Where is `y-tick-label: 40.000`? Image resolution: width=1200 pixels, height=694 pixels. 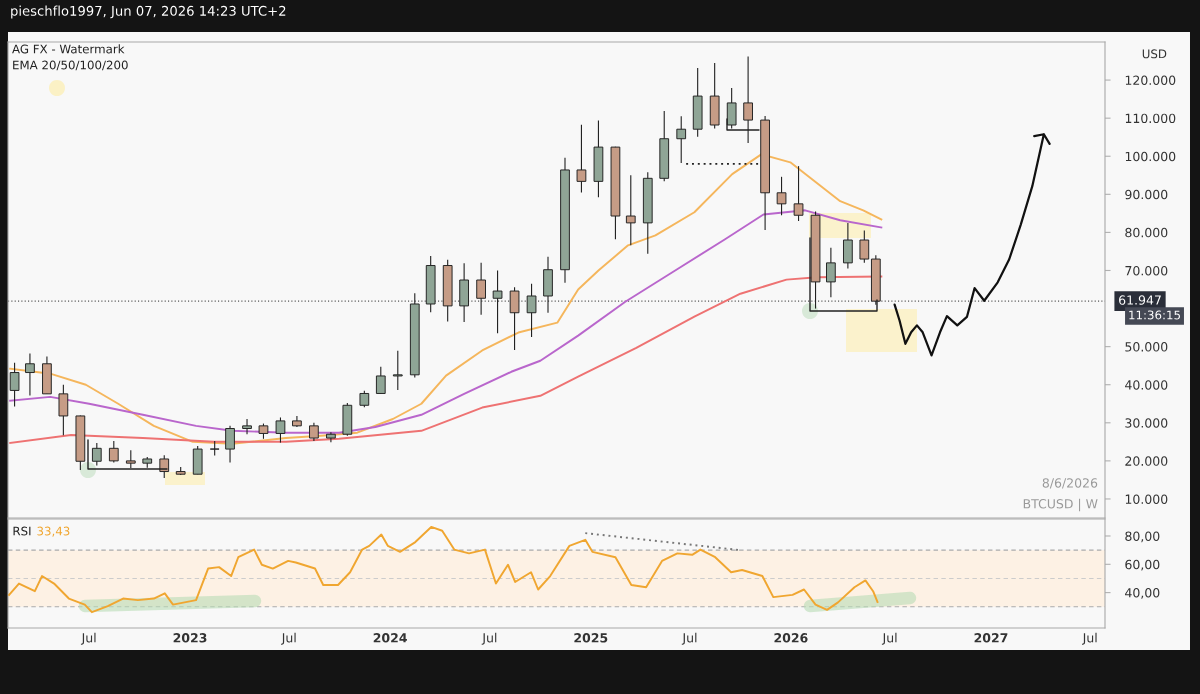 y-tick-label: 40.000 is located at coordinates (1146, 385).